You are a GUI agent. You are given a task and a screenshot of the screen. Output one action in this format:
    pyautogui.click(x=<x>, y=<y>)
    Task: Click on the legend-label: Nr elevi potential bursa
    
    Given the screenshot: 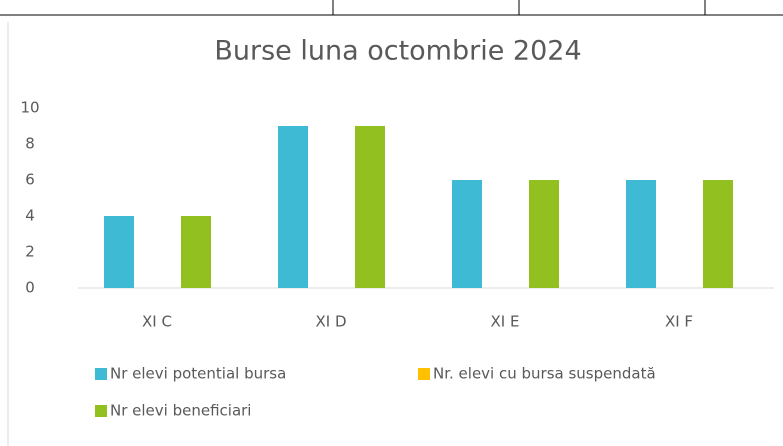 What is the action you would take?
    pyautogui.click(x=198, y=374)
    